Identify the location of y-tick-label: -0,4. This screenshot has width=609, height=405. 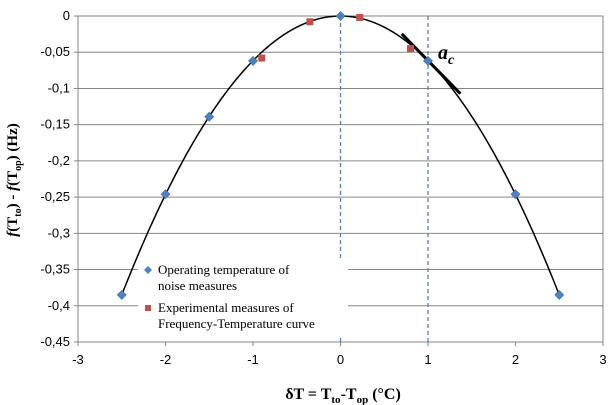
(59, 305).